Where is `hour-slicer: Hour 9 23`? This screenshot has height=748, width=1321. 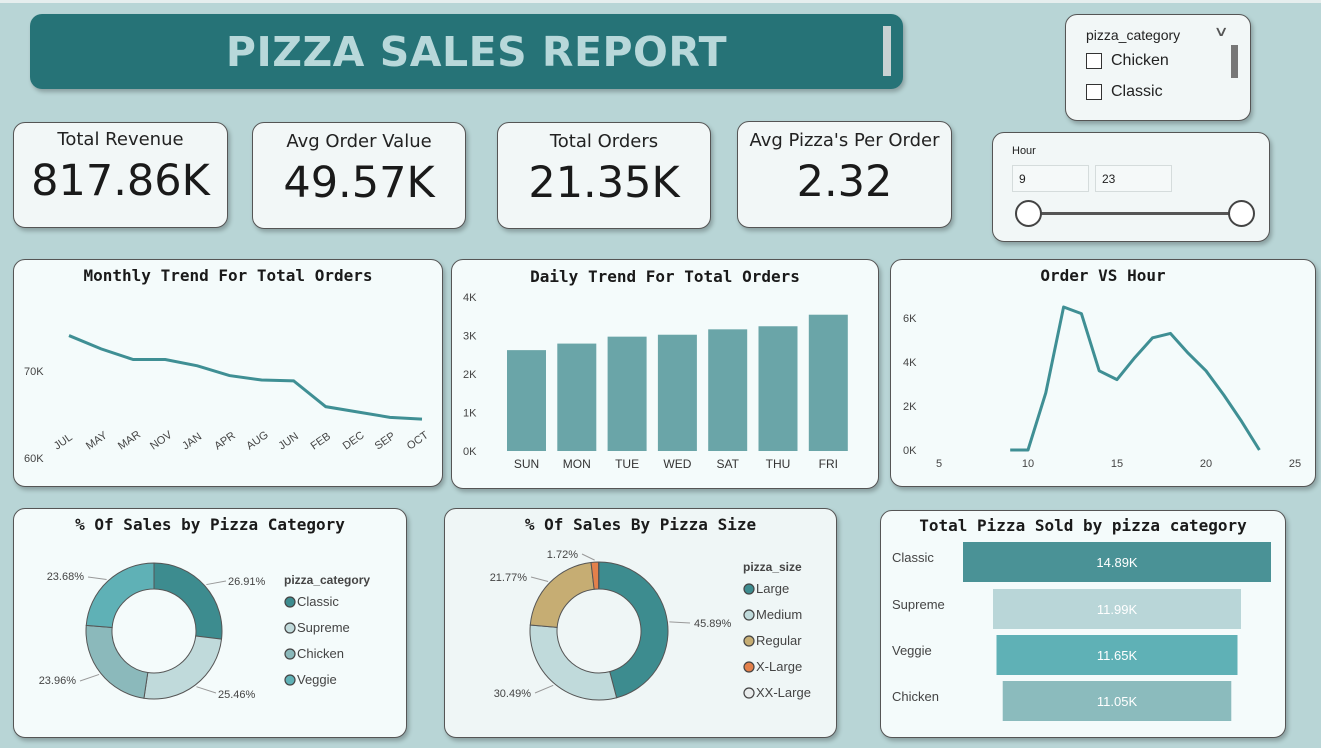 hour-slicer: Hour 9 23 is located at coordinates (1131, 187).